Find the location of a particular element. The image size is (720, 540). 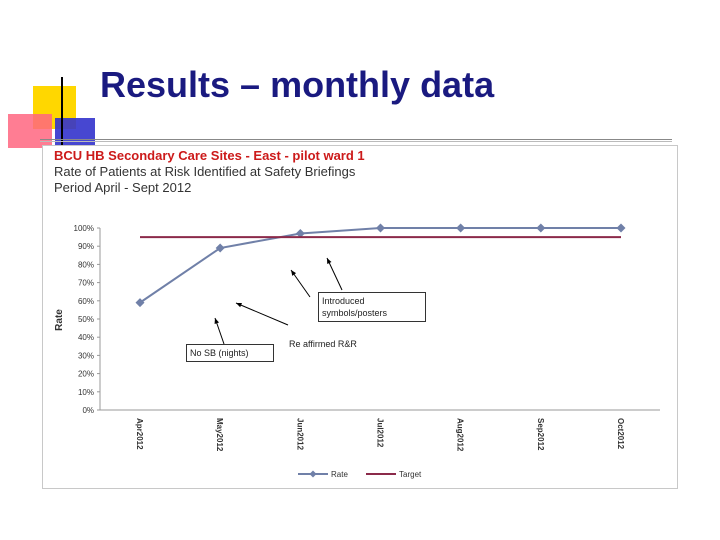

x-tick-label: Oct2012 is located at coordinates (620, 434).